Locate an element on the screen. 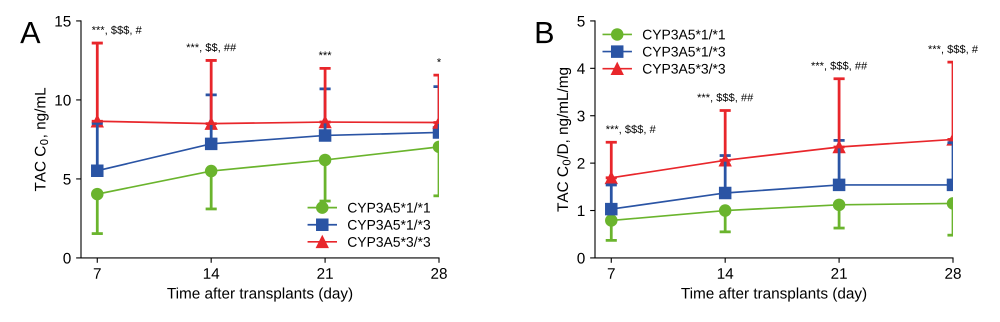  annotation: * is located at coordinates (439, 60).